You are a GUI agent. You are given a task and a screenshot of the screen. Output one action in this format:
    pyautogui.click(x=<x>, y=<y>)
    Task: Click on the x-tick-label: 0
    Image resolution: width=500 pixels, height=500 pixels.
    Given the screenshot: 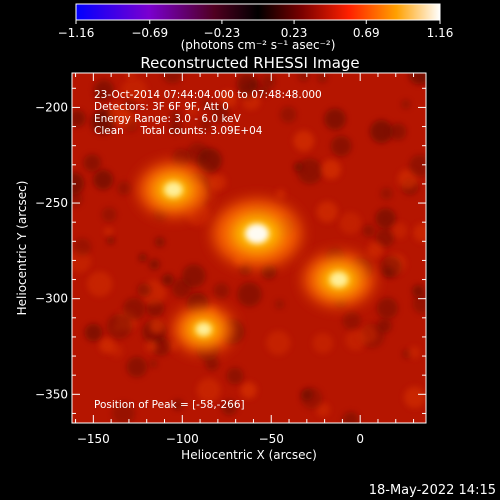 What is the action you would take?
    pyautogui.click(x=360, y=439)
    